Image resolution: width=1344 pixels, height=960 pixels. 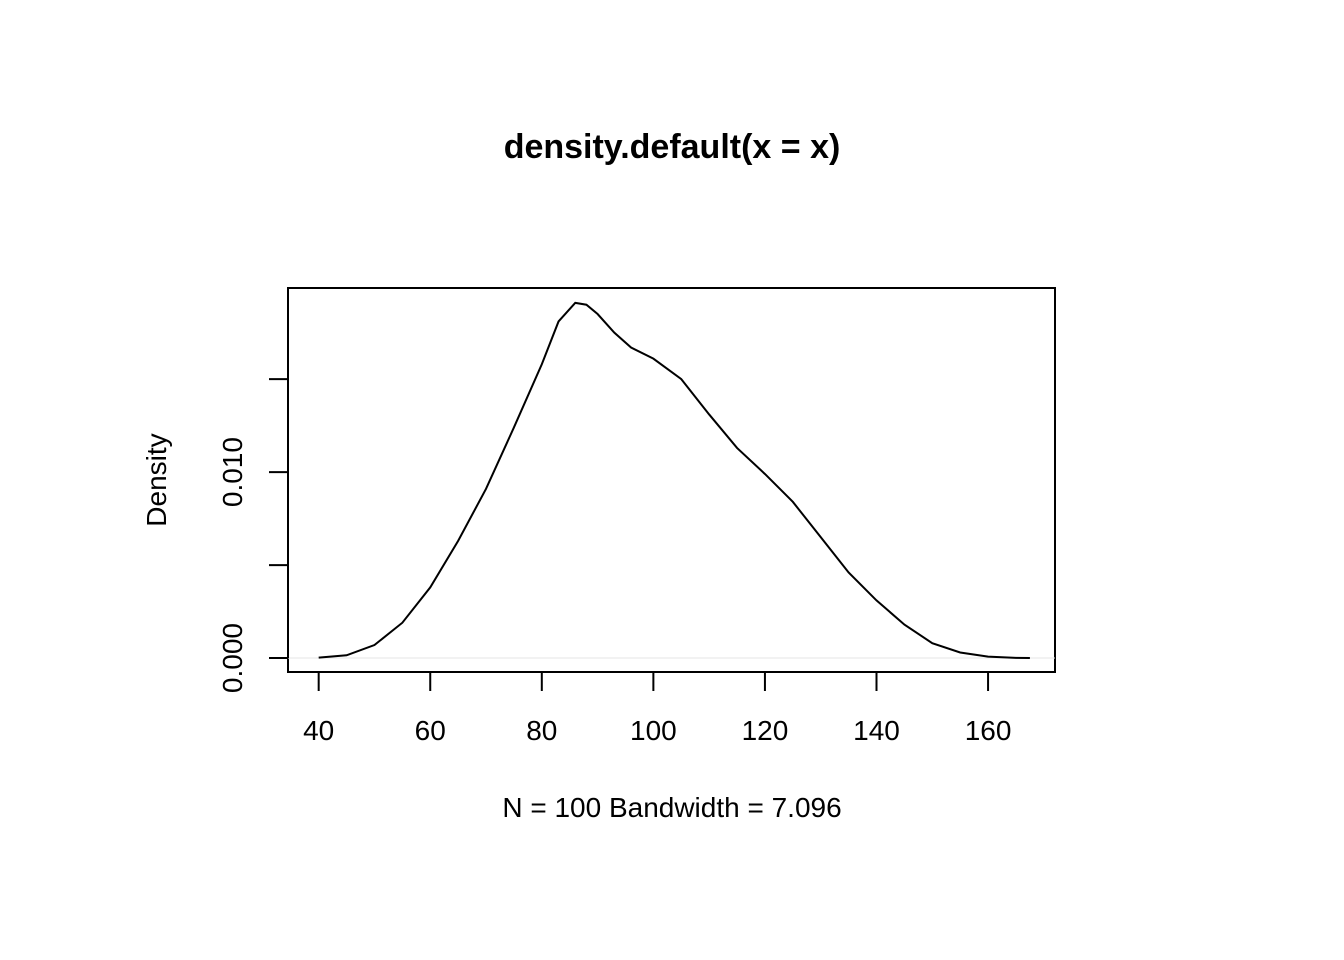 I want to click on x-axis: 40 60 80 100 120 140 160, so click(x=657, y=708).